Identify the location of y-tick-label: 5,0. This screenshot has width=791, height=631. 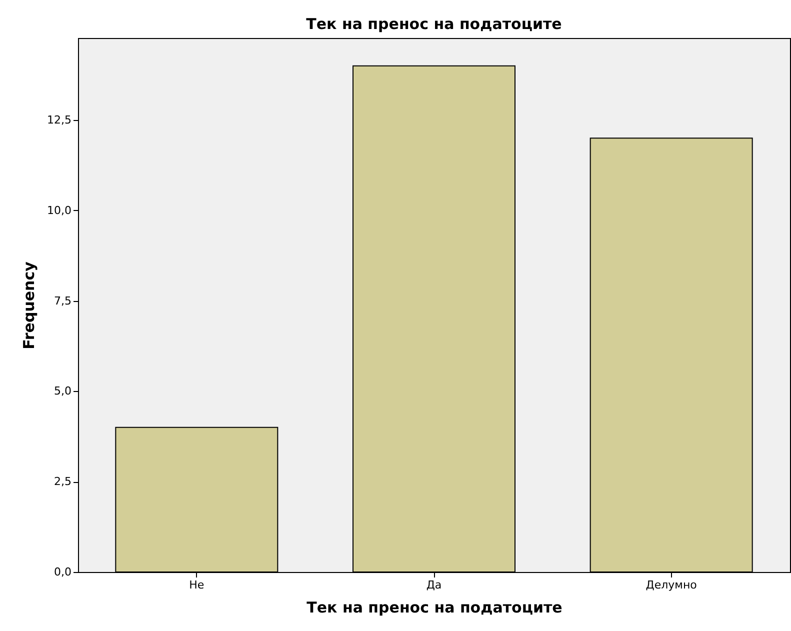
(63, 391).